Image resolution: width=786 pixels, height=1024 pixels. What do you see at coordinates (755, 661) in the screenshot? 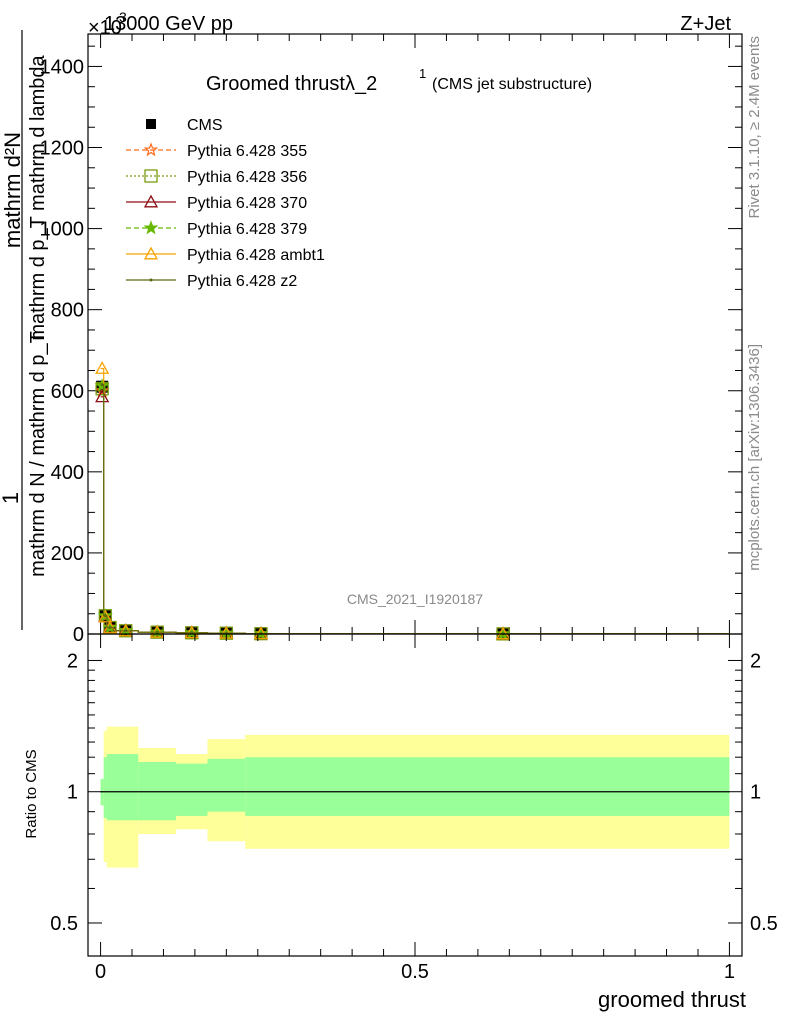
I see `ratio-tick-label-right: 2` at bounding box center [755, 661].